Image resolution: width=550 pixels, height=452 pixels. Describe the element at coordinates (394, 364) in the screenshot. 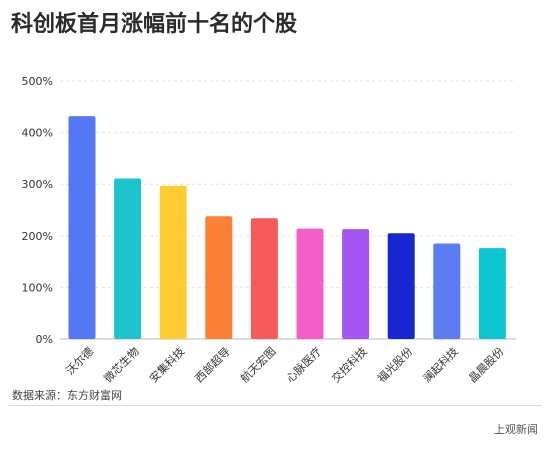

I see `x-tick-label: 福光股份` at that location.